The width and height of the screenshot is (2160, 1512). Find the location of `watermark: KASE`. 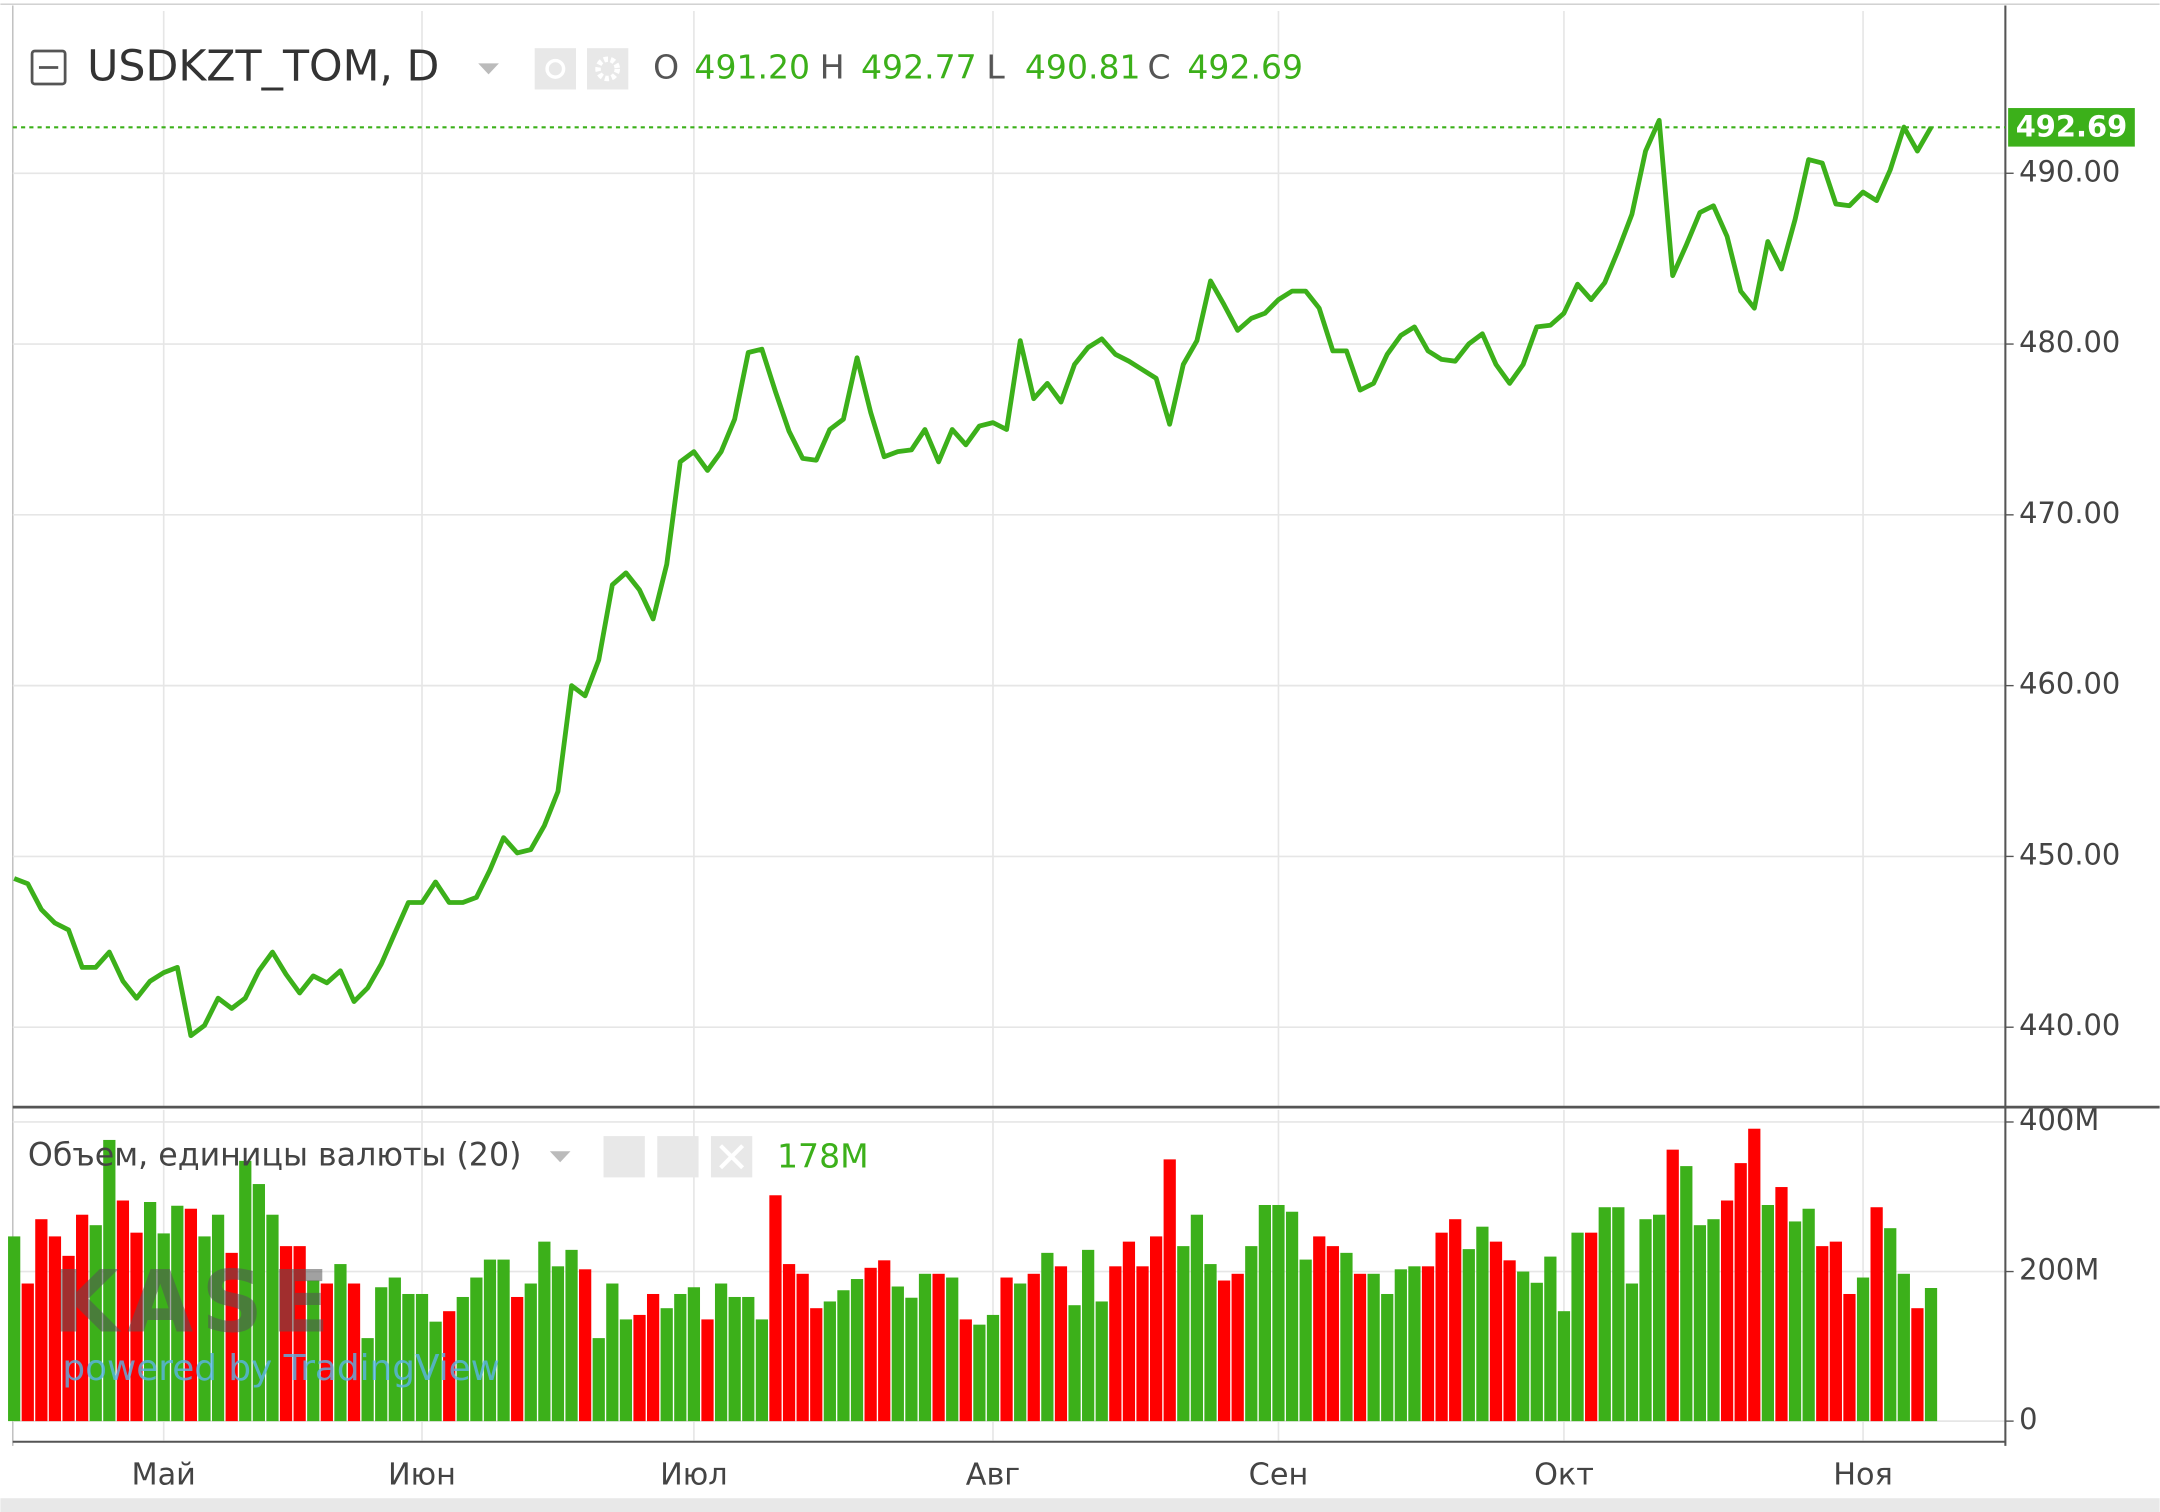

watermark: KASE is located at coordinates (195, 1303).